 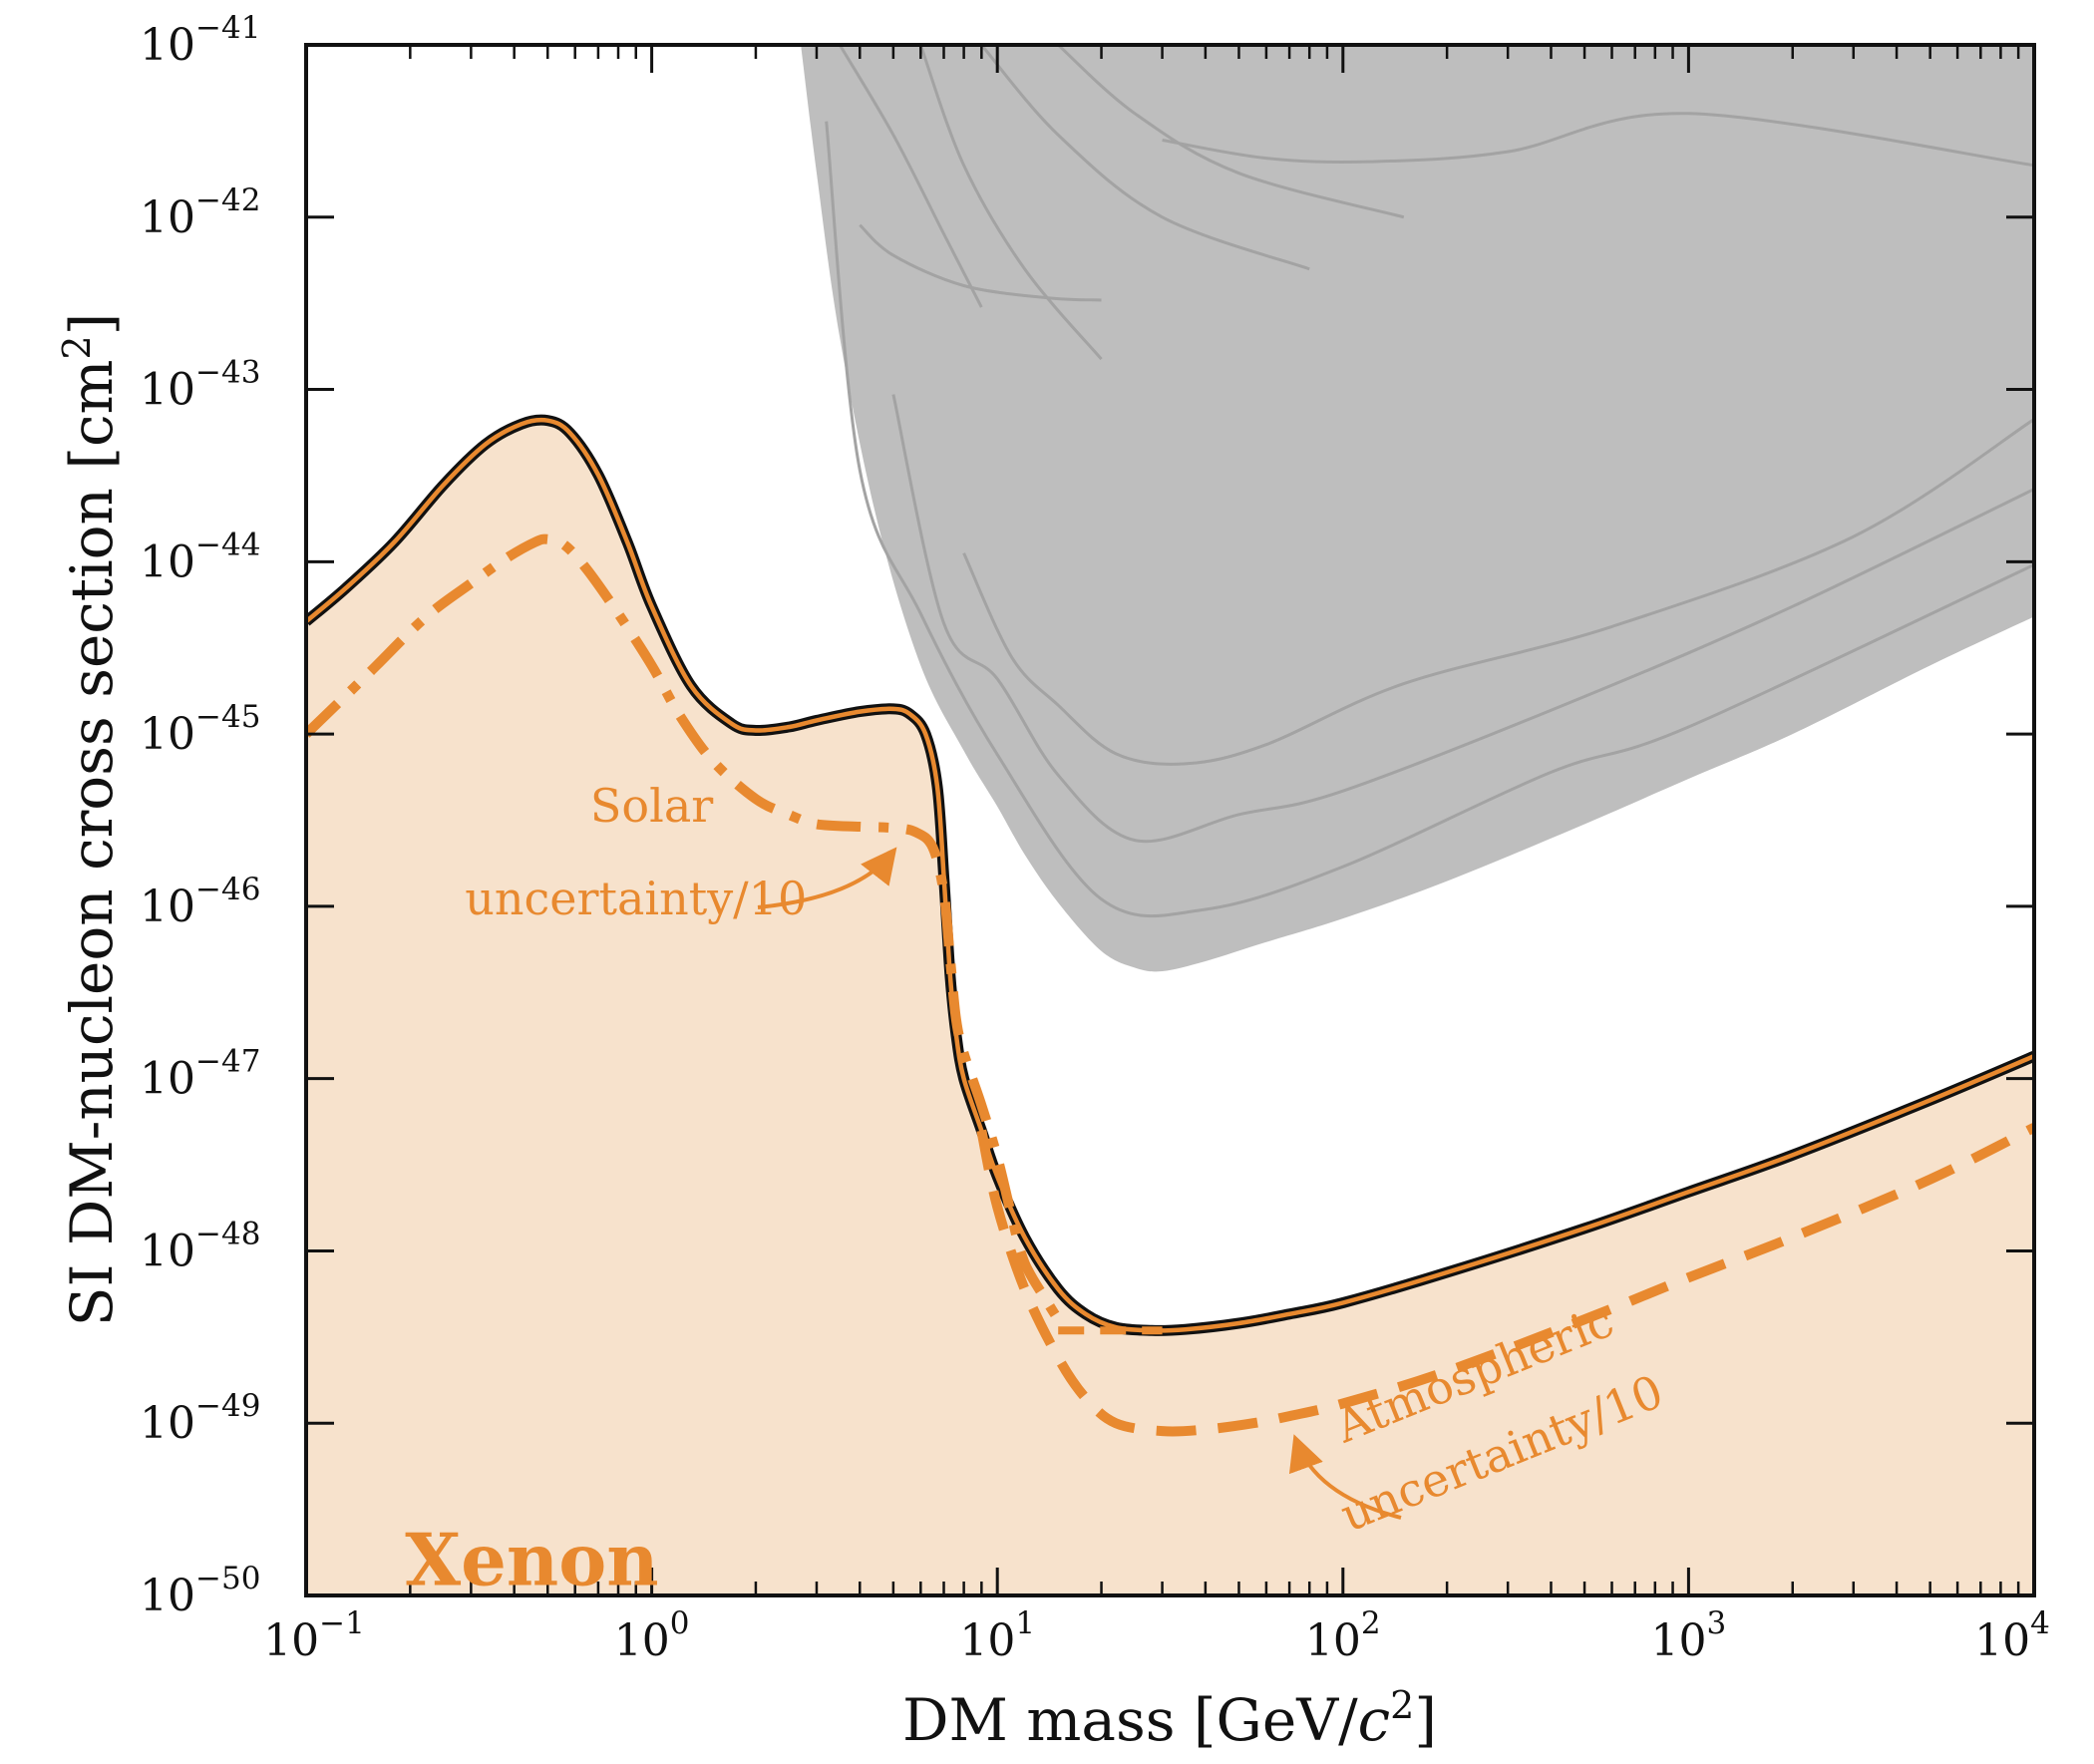 What do you see at coordinates (1345, 1477) in the screenshot?
I see `atmospheric-annotation-arrow` at bounding box center [1345, 1477].